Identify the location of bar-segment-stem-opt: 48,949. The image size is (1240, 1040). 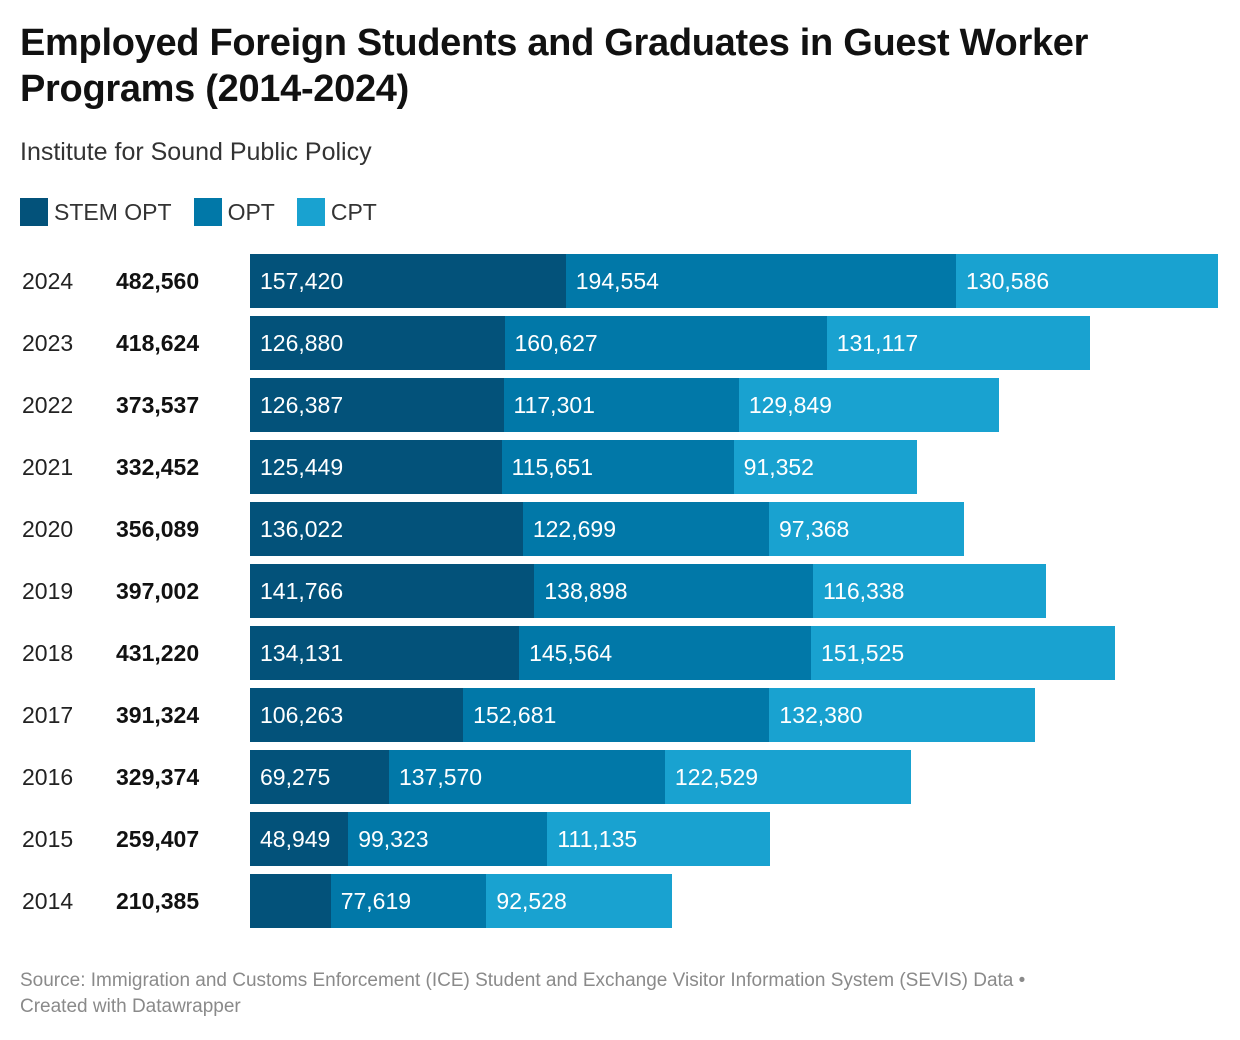
(299, 839).